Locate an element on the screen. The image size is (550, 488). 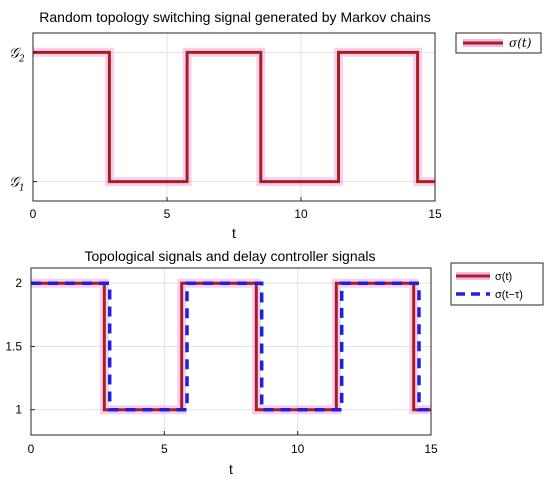
bottom-y-ticks: 11.52 is located at coordinates (20, 346).